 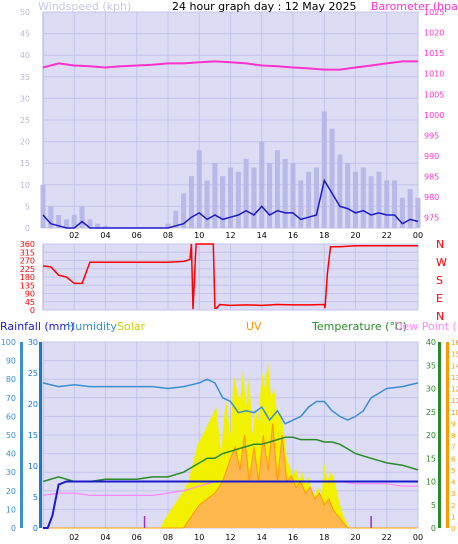 What do you see at coordinates (262, 235) in the screenshot?
I see `x-tick-label: 14` at bounding box center [262, 235].